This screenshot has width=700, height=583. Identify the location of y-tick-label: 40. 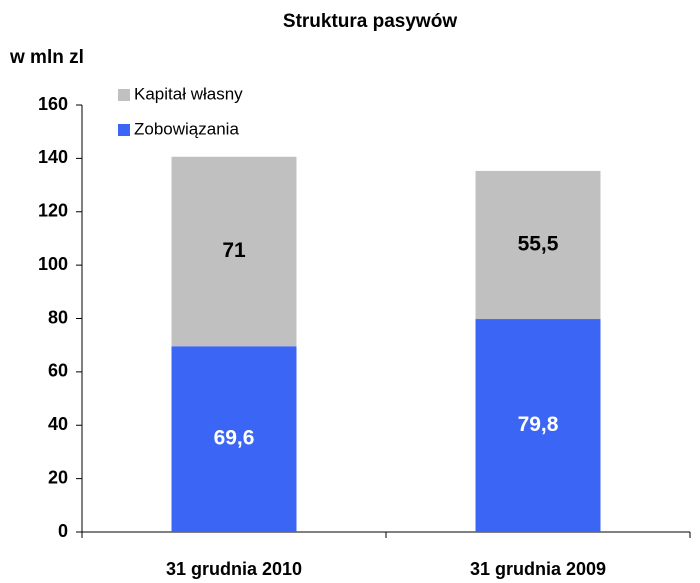
(58, 424).